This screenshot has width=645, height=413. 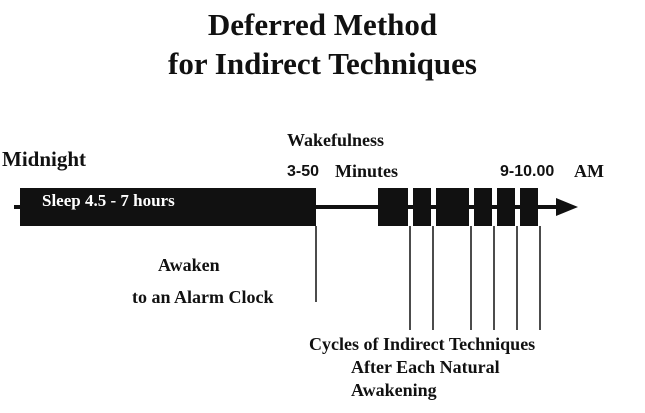 What do you see at coordinates (366, 171) in the screenshot?
I see `wakefulness-duration-unit: Minutes` at bounding box center [366, 171].